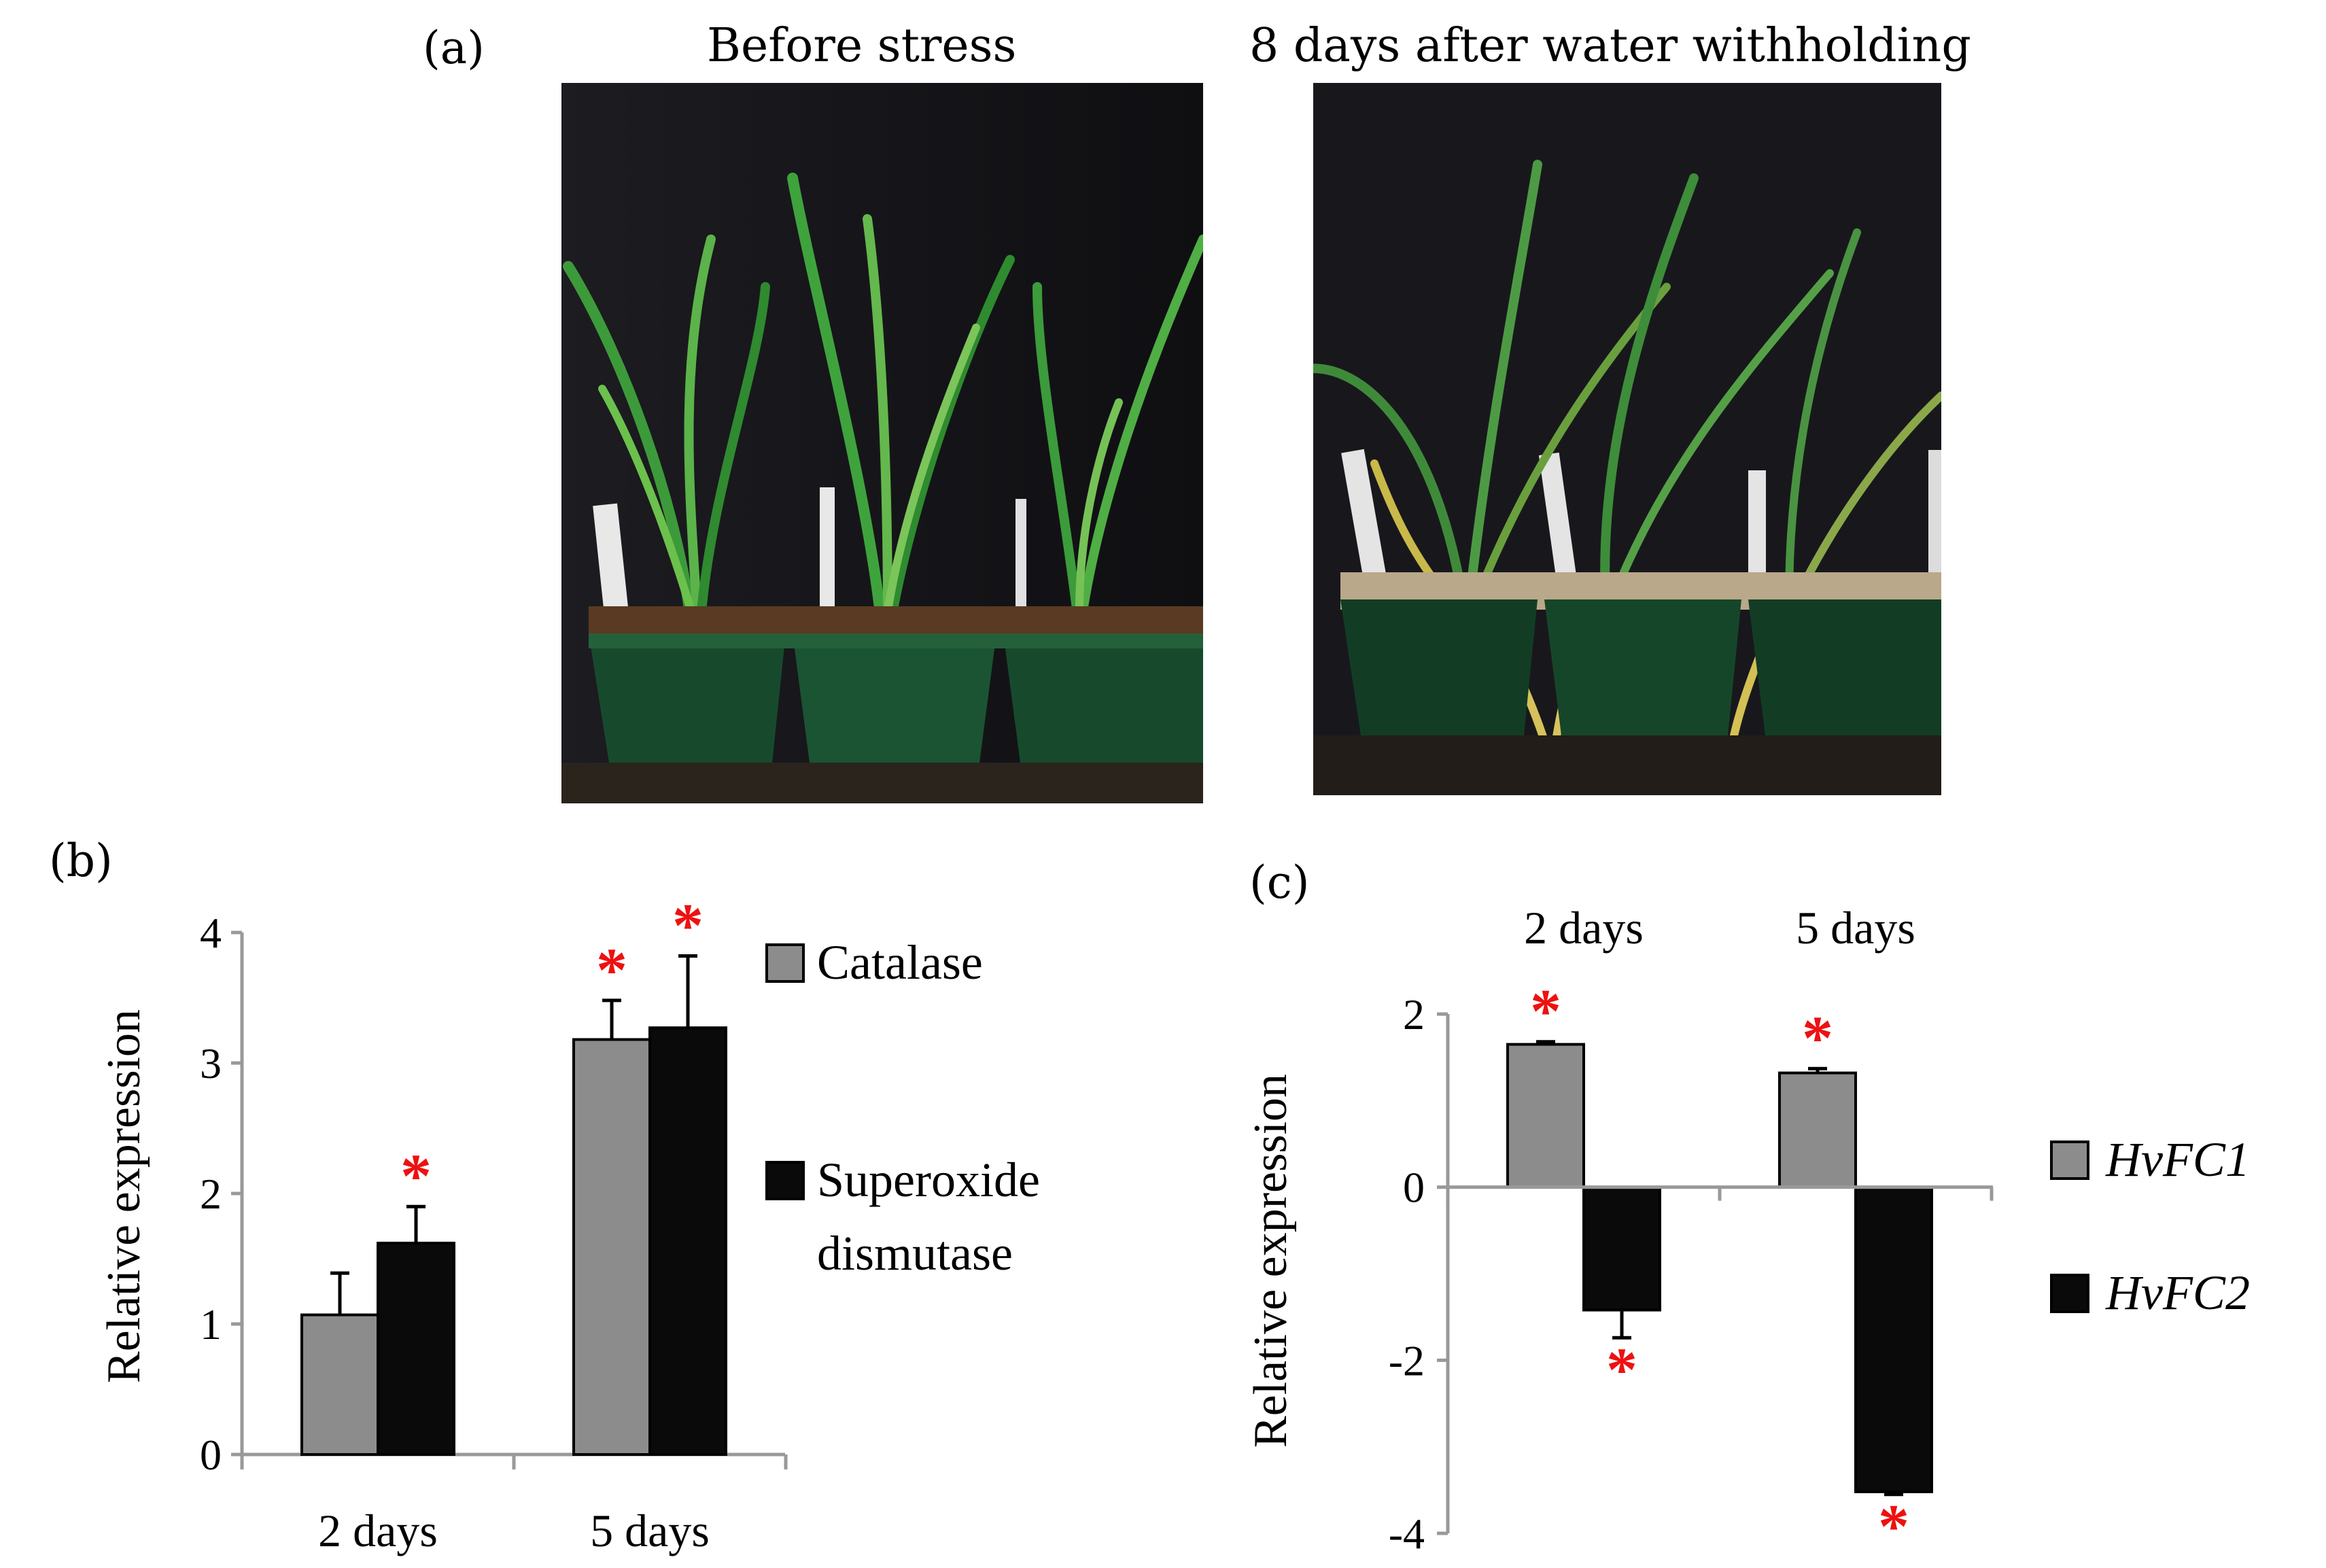 Image resolution: width=2326 pixels, height=1568 pixels. What do you see at coordinates (1414, 1014) in the screenshot?
I see `chart-c-ytick-label: 2` at bounding box center [1414, 1014].